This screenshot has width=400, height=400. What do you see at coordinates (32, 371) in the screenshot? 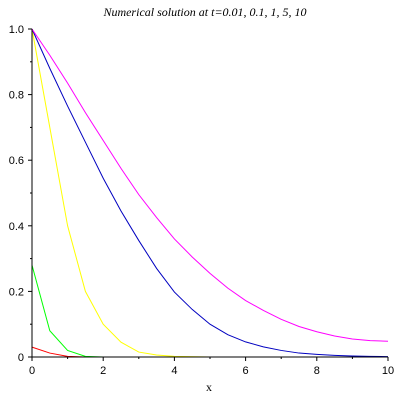
I see `x-tick-label: 0` at bounding box center [32, 371].